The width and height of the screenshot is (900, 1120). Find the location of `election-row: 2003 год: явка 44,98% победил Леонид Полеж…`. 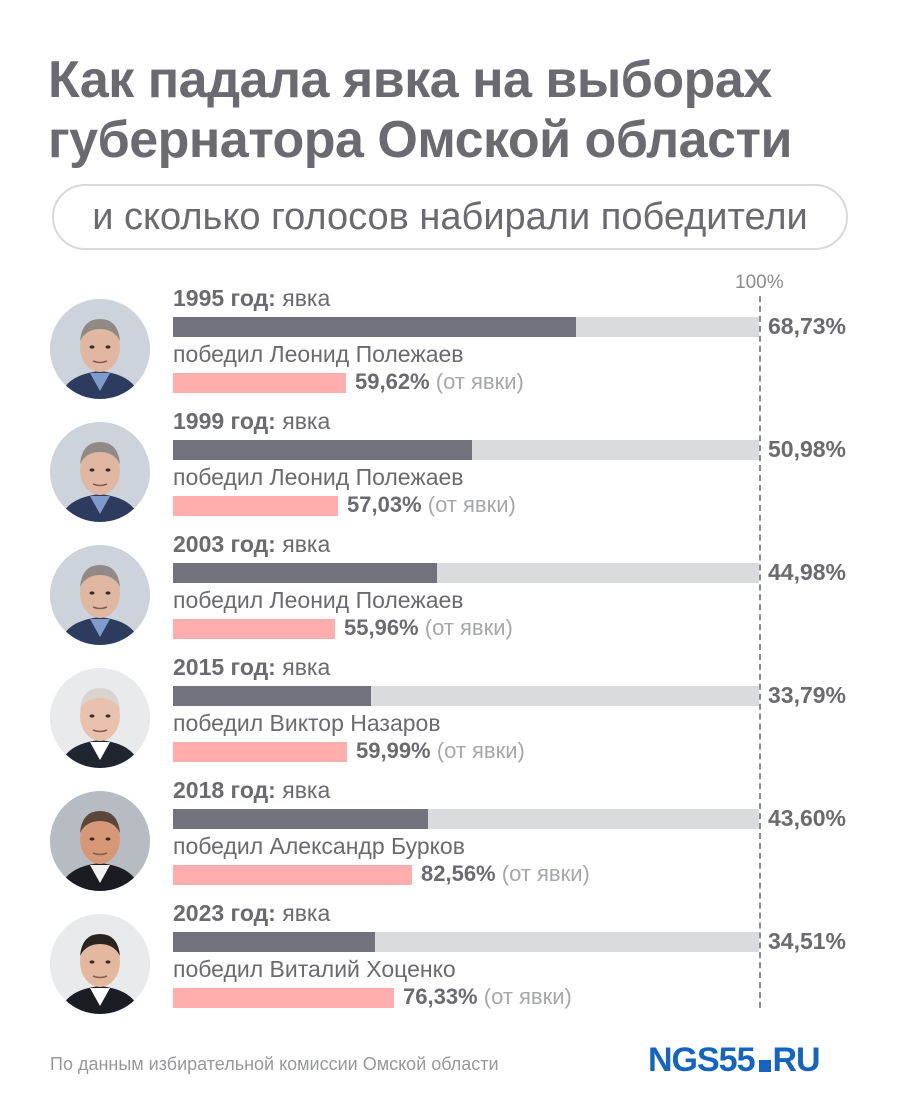

election-row: 2003 год: явка 44,98% победил Леонид Полеж… is located at coordinates (450, 591).